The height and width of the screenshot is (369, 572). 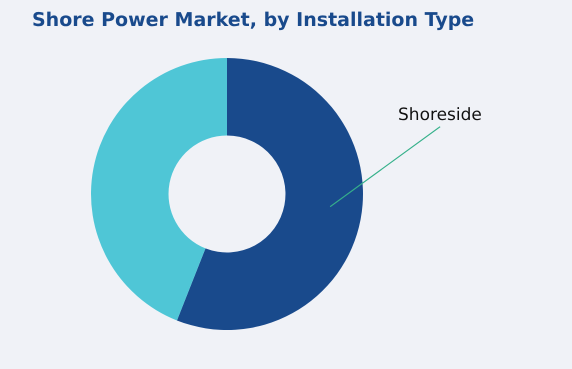 I want to click on slice-label: Shoreside, so click(x=440, y=115).